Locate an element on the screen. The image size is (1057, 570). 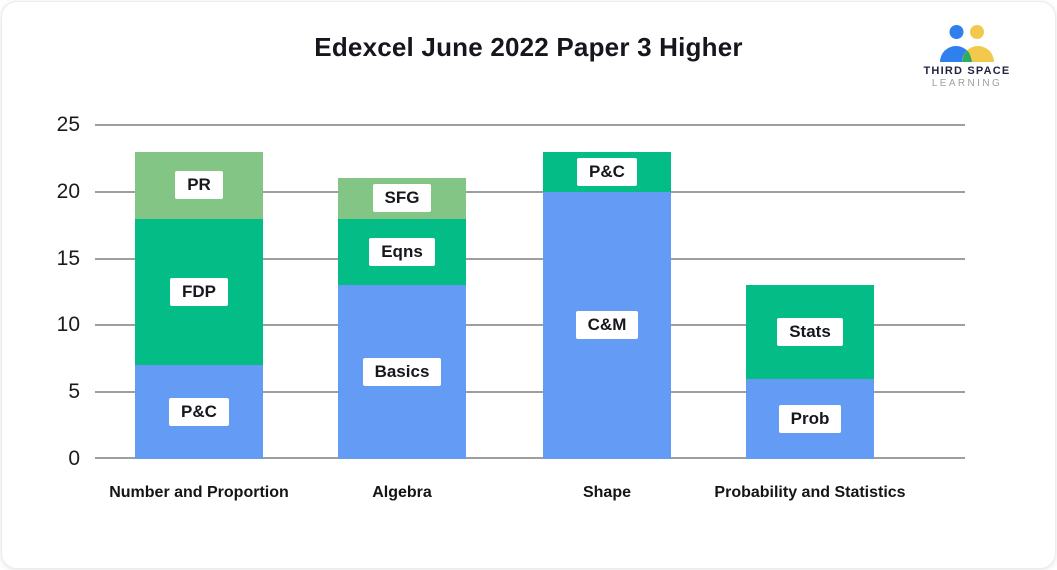
bar-number-and-proportion: P&C FDP PR is located at coordinates (199, 305).